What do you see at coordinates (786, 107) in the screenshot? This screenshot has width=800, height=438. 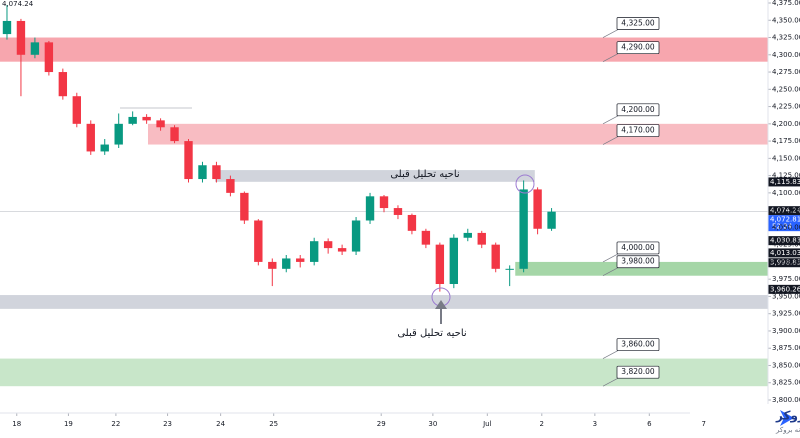 I see `y-tick-label: 4,225.00` at bounding box center [786, 107].